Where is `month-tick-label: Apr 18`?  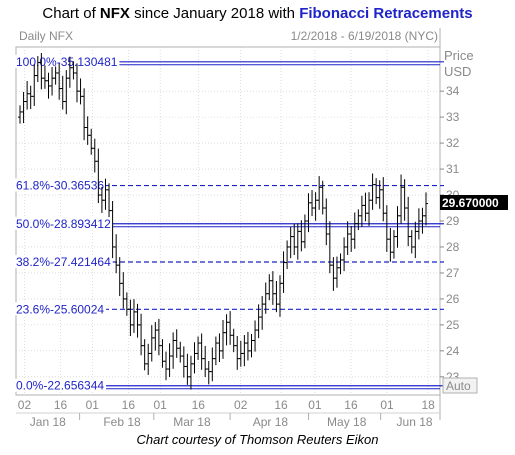
month-tick-label: Apr 18 is located at coordinates (271, 422).